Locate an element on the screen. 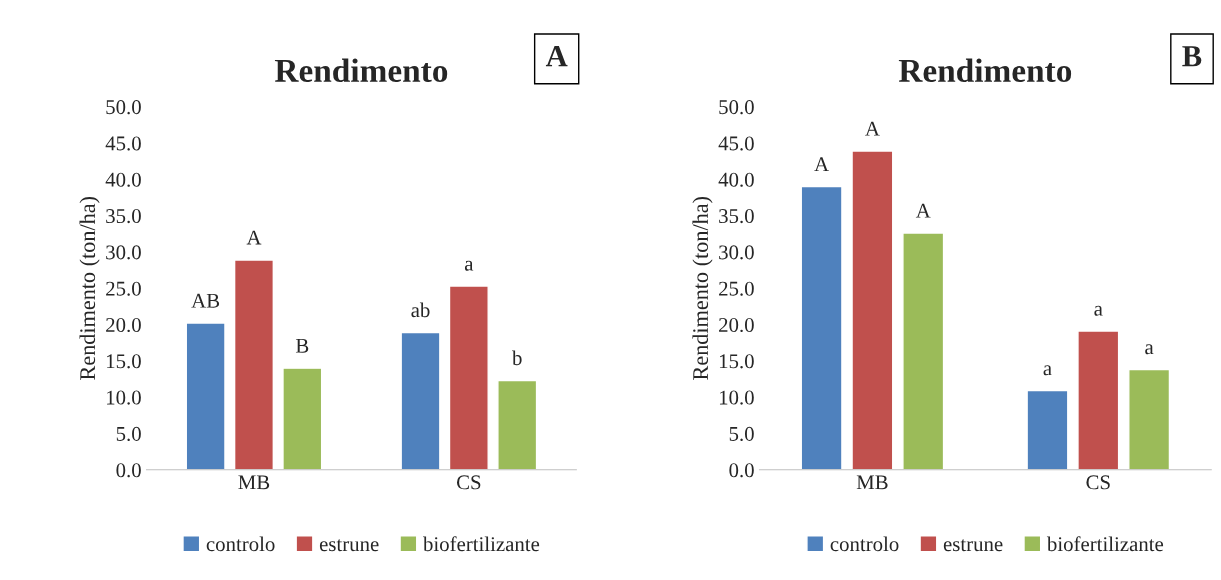 This screenshot has width=1221, height=580. data-label: b is located at coordinates (517, 358).